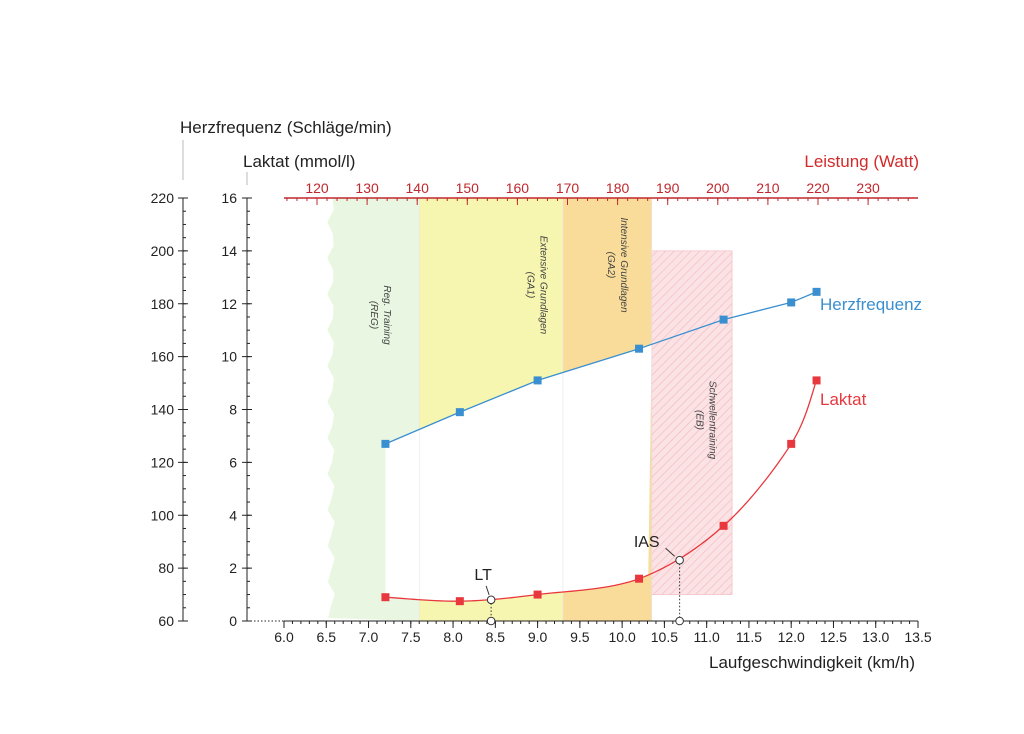 The image size is (1024, 734). Describe the element at coordinates (647, 542) in the screenshot. I see `ias-label: IAS` at that location.